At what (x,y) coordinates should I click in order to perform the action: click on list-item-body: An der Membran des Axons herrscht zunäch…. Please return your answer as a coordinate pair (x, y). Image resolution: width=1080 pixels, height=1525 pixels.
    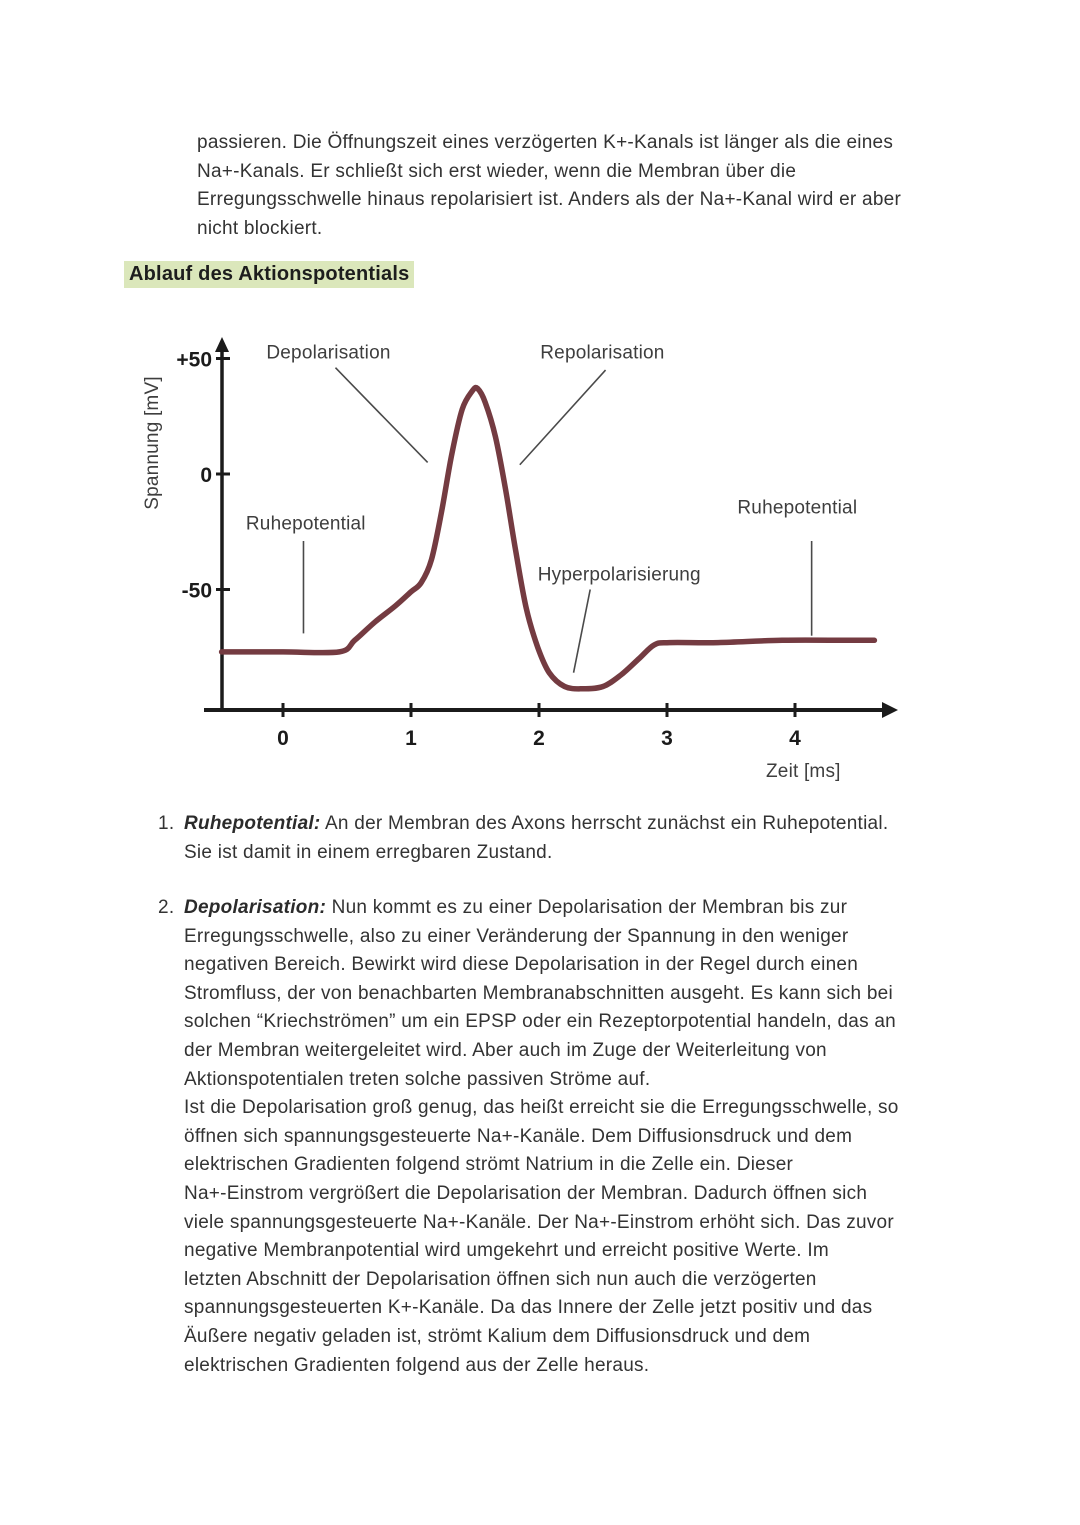
    Looking at the image, I should click on (536, 838).